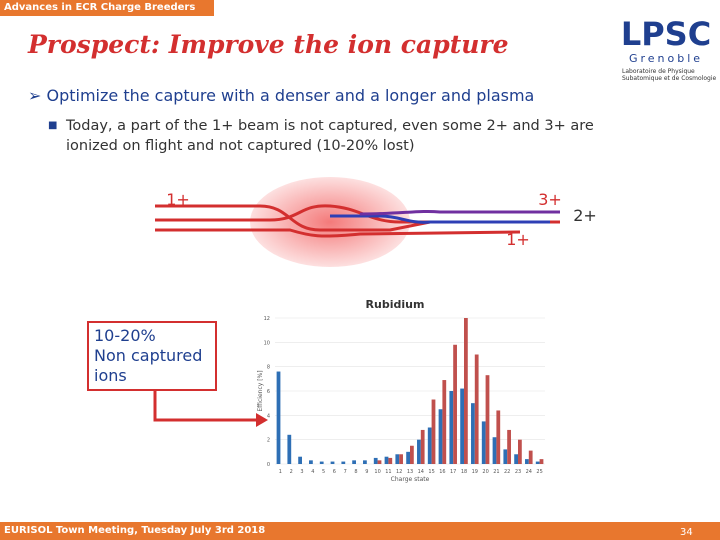  Describe the element at coordinates (268, 368) in the screenshot. I see `y-tick-label: 8` at that location.